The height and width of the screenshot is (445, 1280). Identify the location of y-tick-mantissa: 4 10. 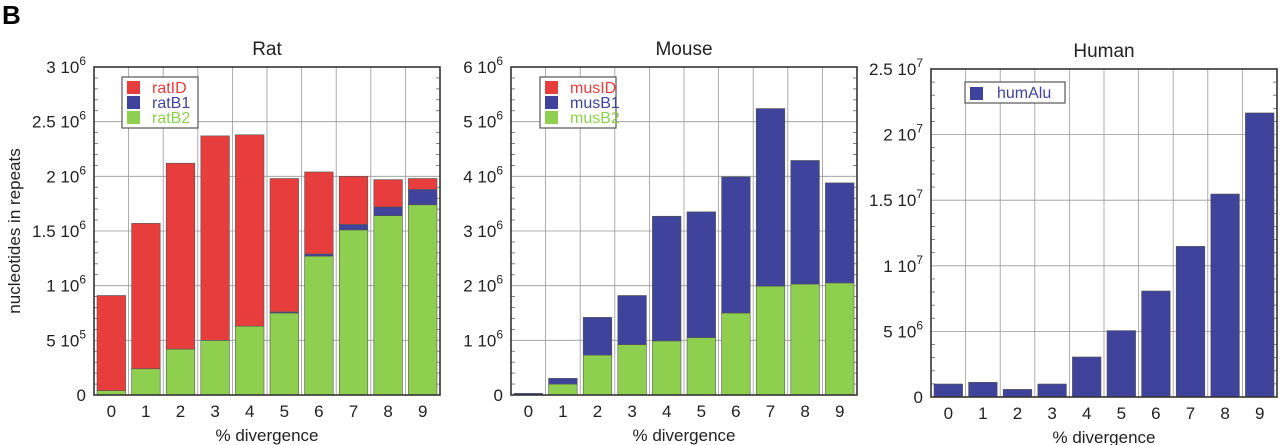
(479, 176).